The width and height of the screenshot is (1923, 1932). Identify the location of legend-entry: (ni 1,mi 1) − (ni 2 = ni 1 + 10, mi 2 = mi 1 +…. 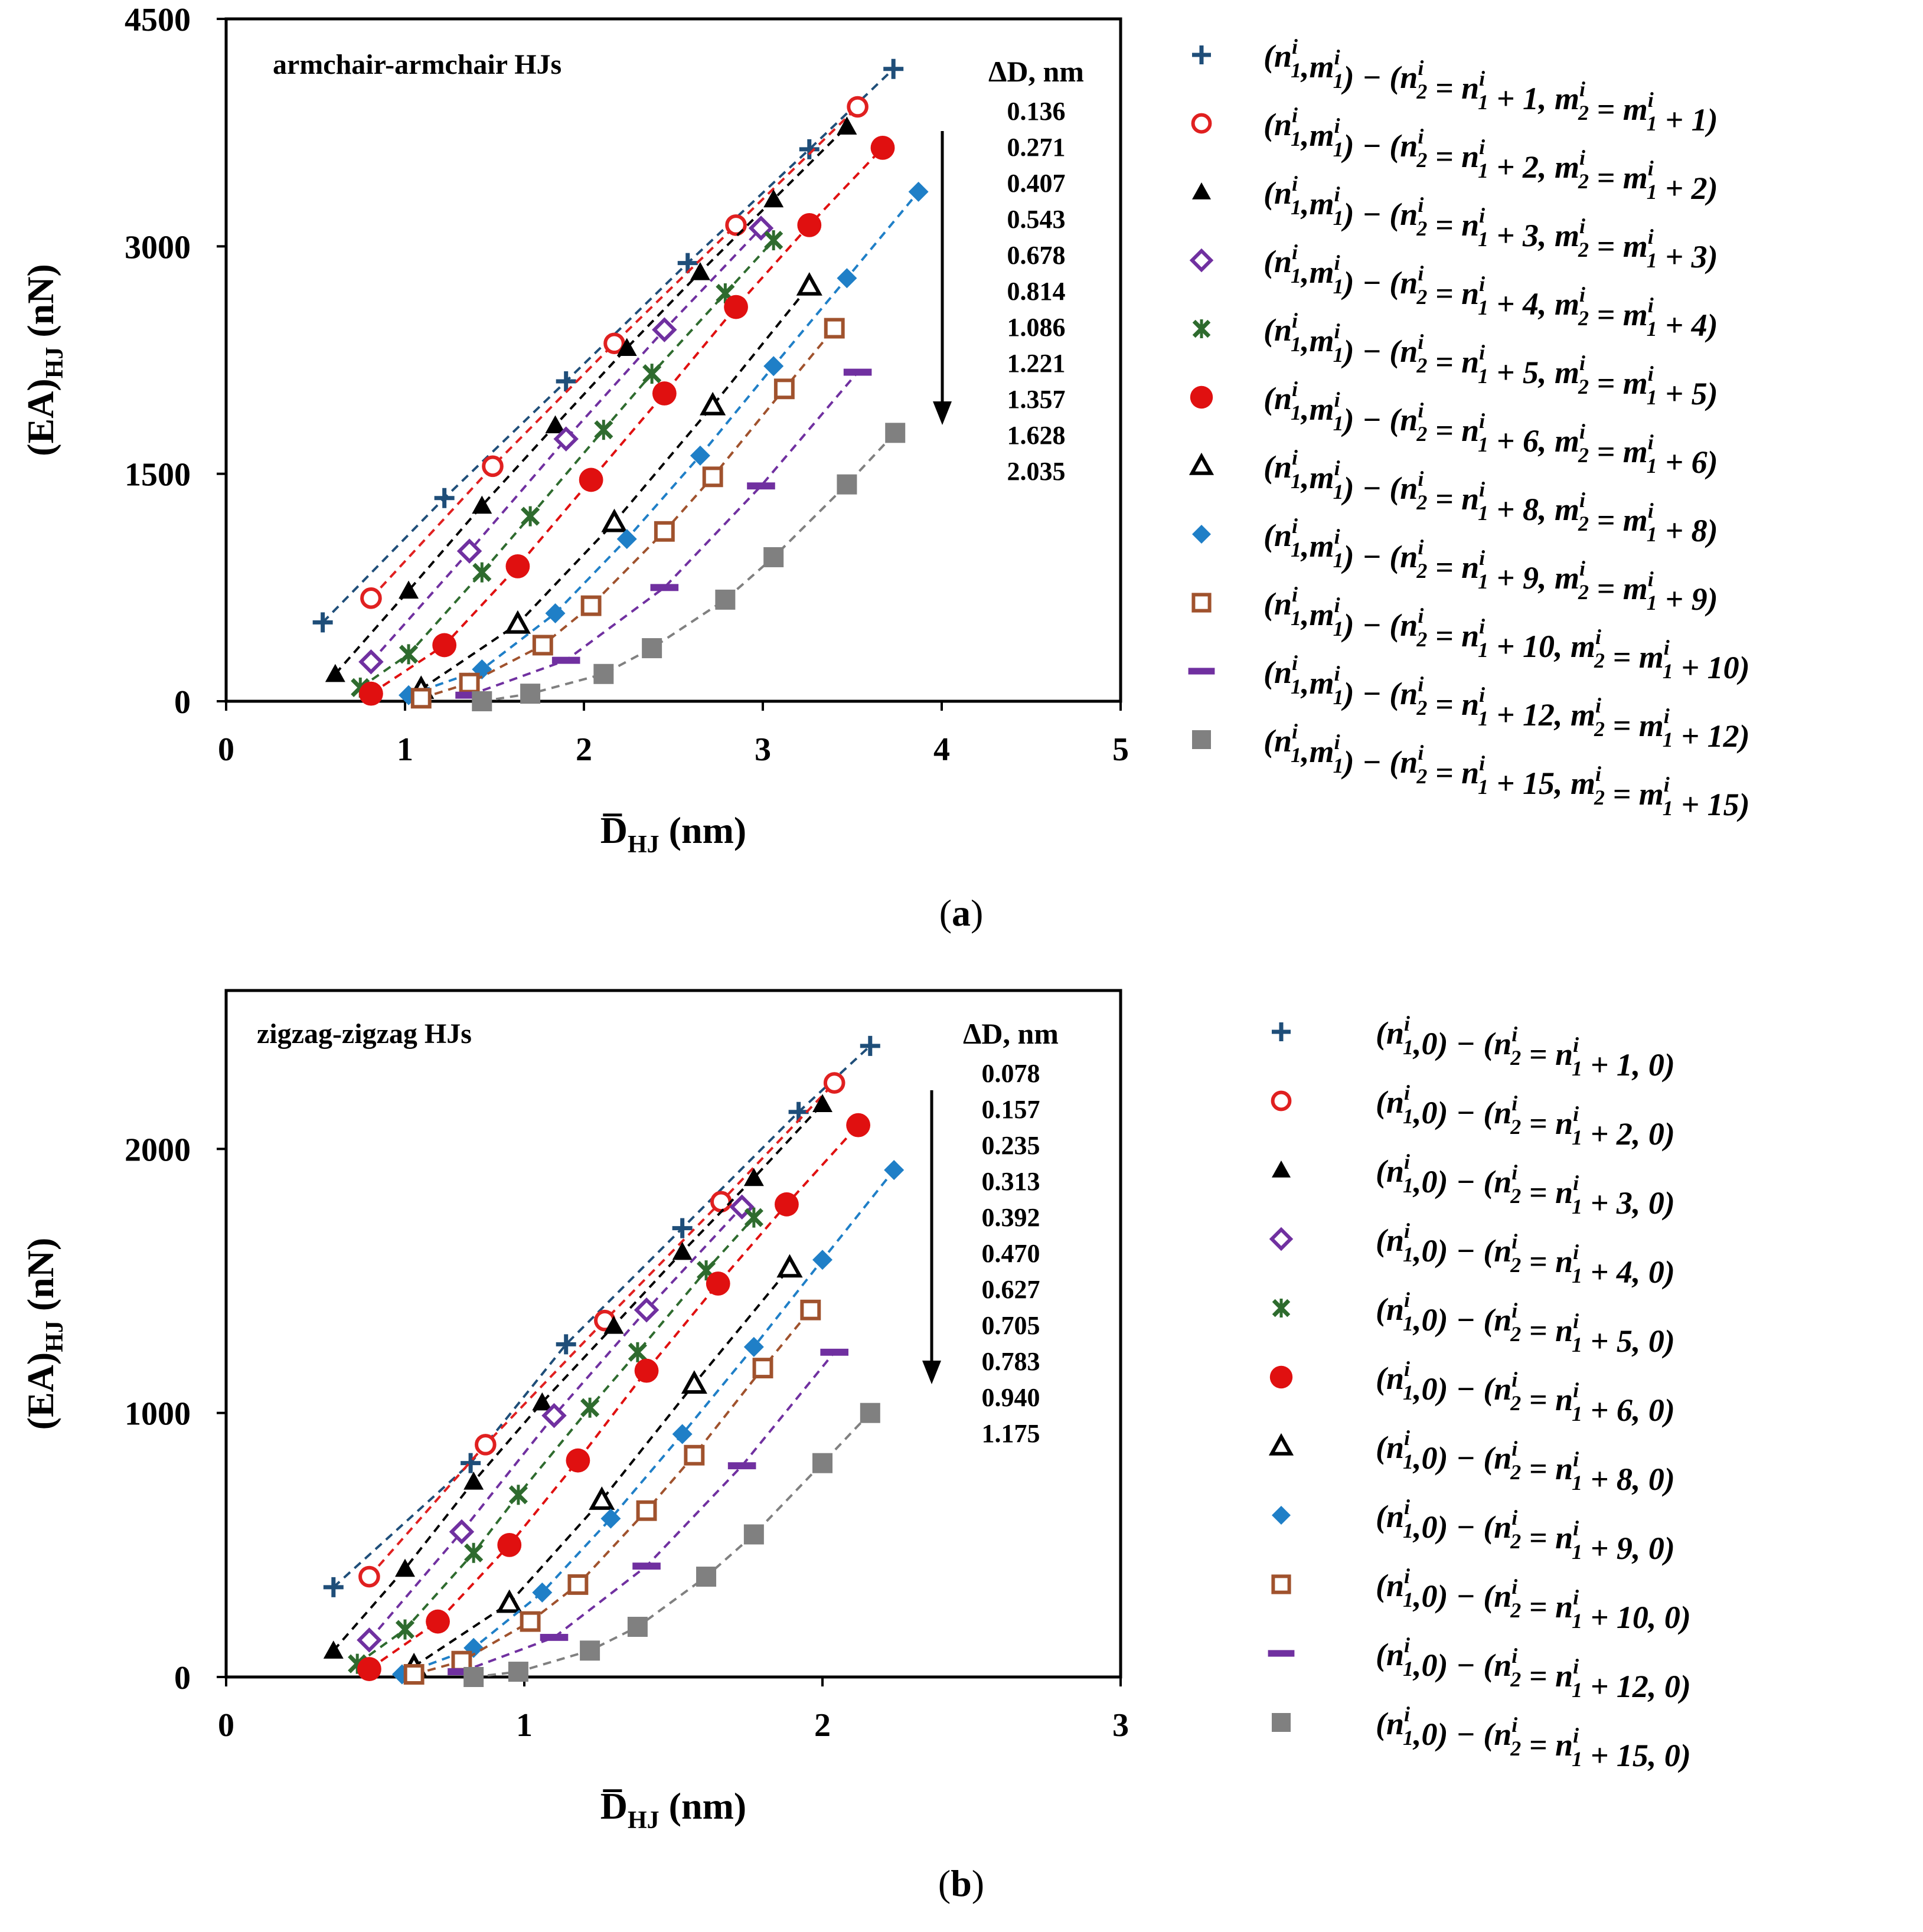
(1507, 634).